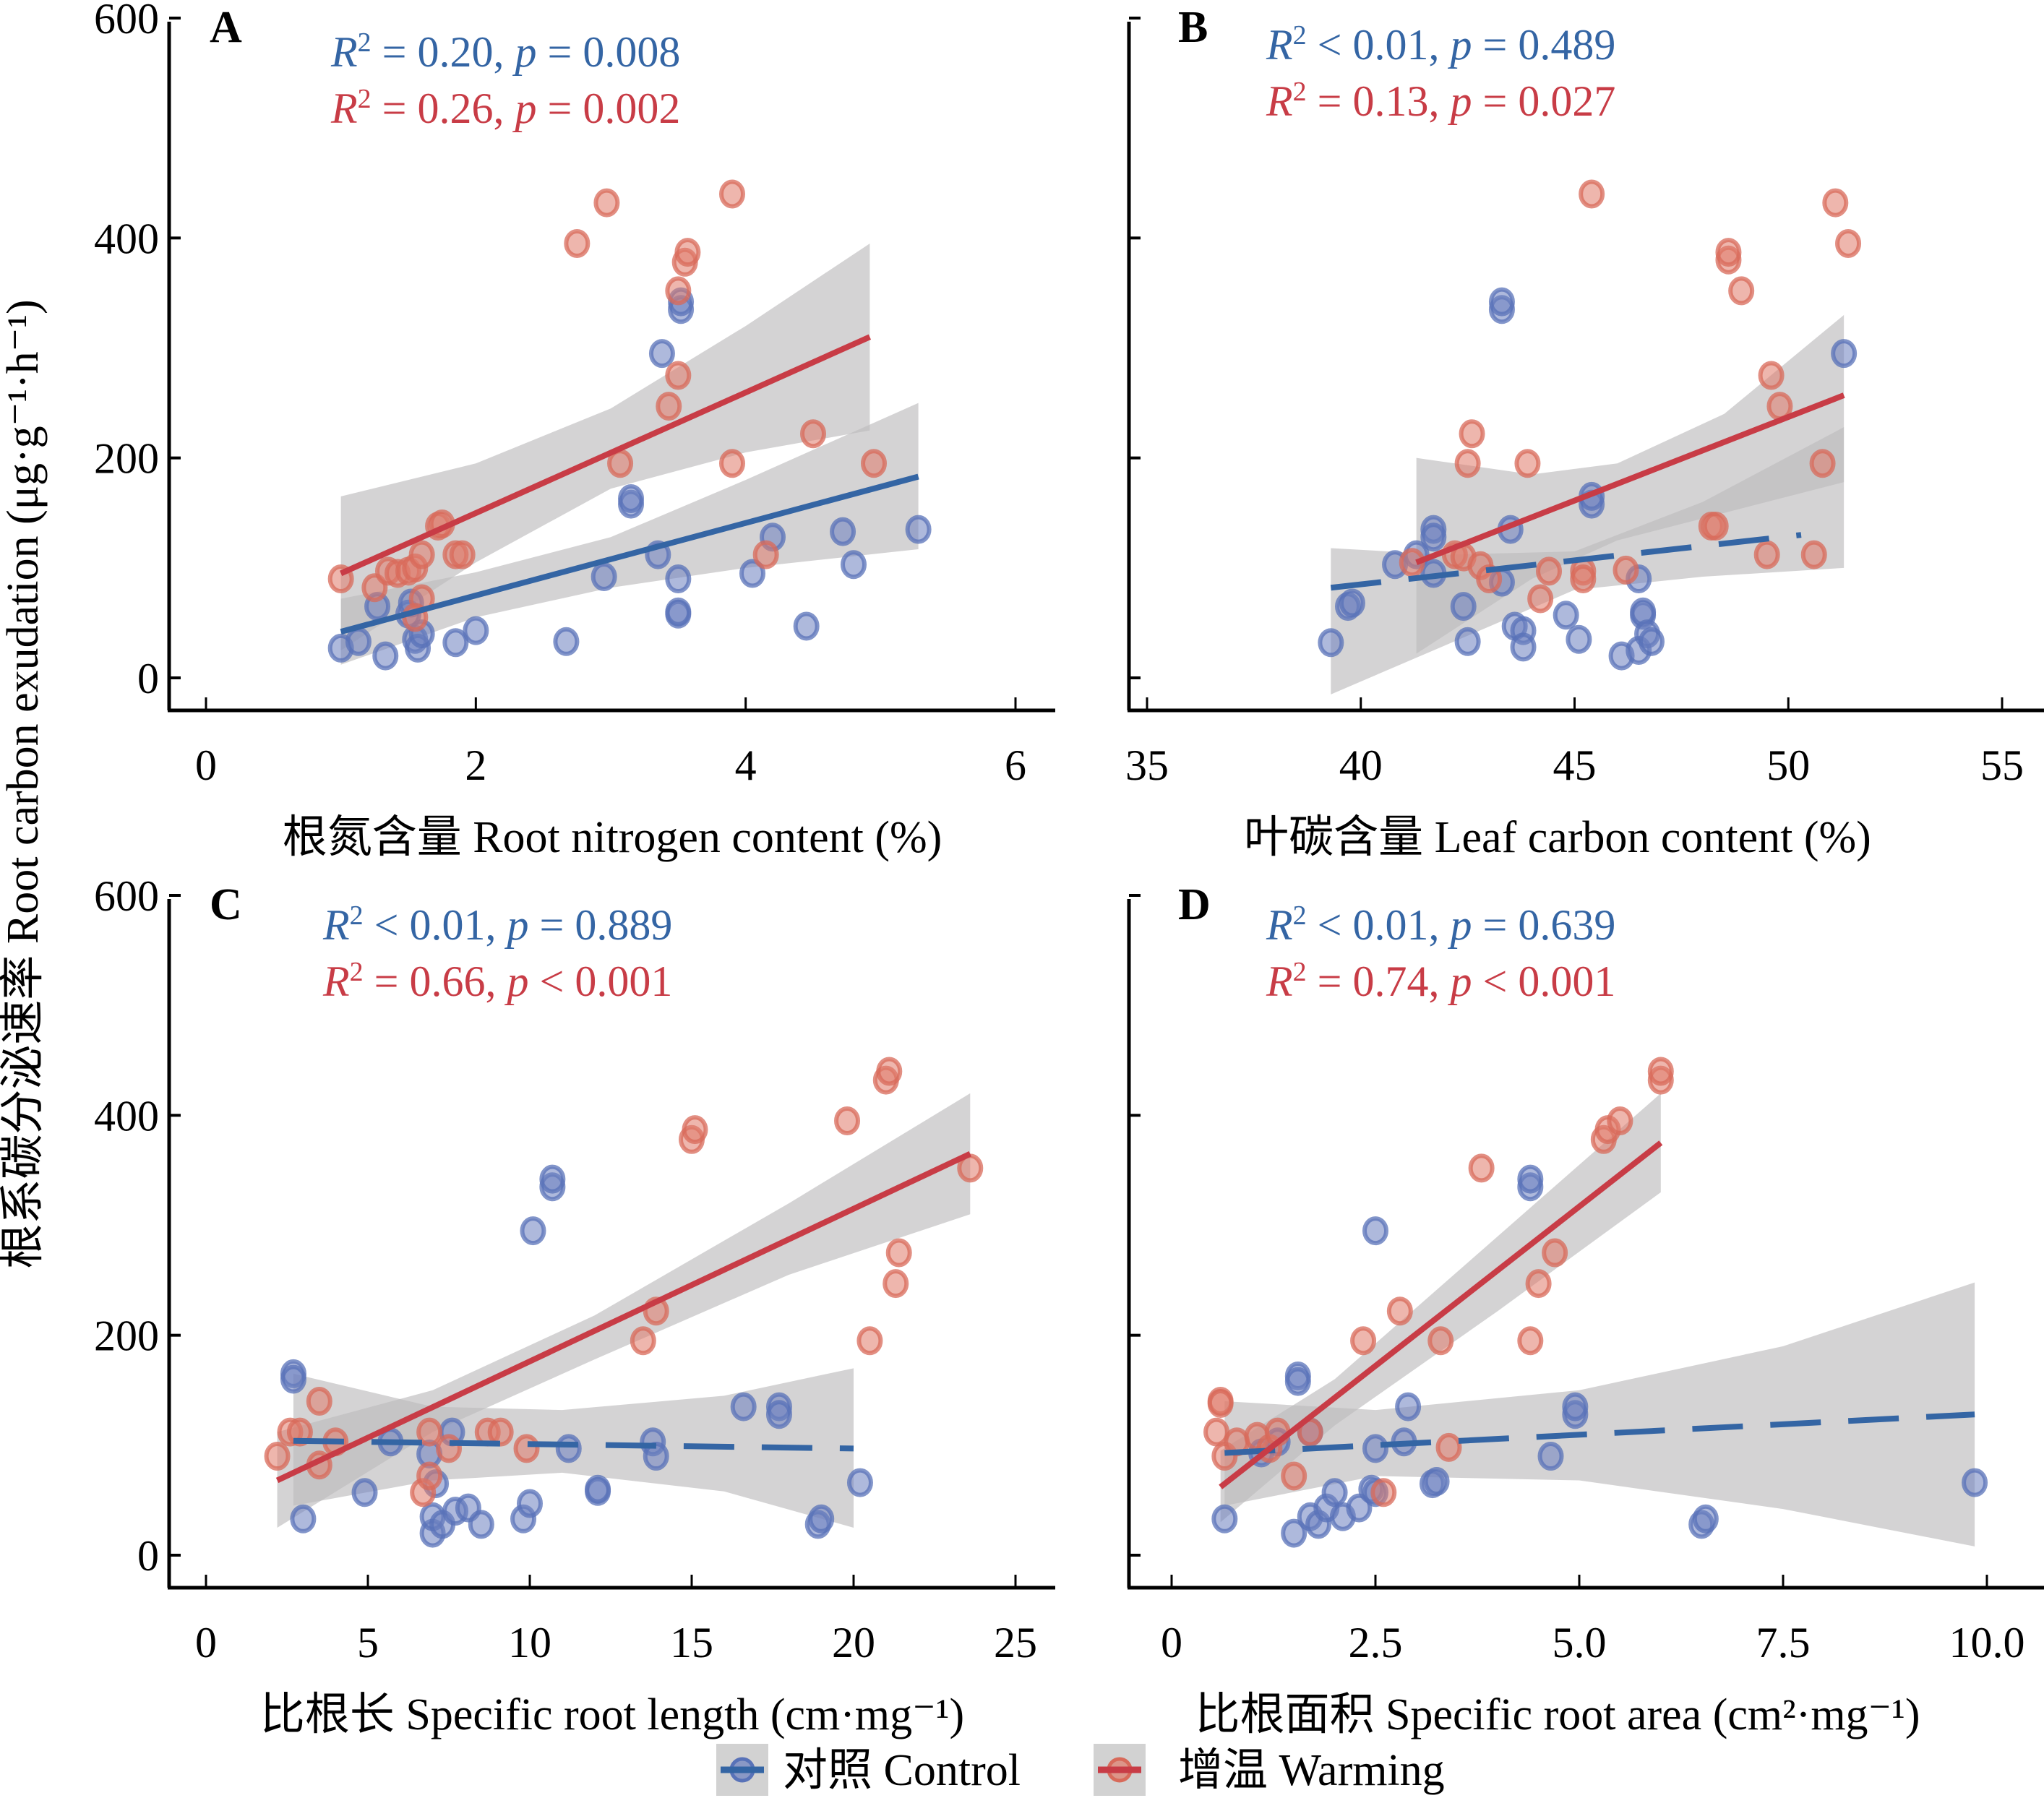 The width and height of the screenshot is (2044, 1798). What do you see at coordinates (1440, 101) in the screenshot?
I see `stat-annotation-warming: R2 = 0.13, p = 0.027` at bounding box center [1440, 101].